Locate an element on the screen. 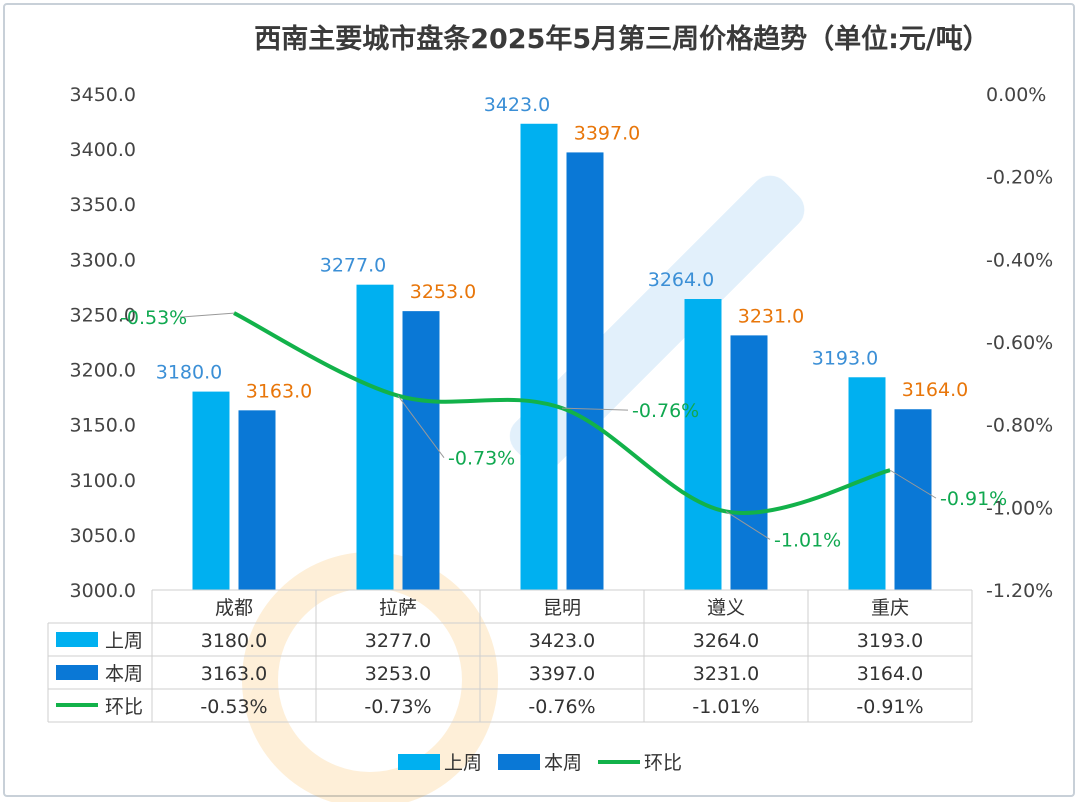  data-label-prev-week: 3277.0 is located at coordinates (353, 266).